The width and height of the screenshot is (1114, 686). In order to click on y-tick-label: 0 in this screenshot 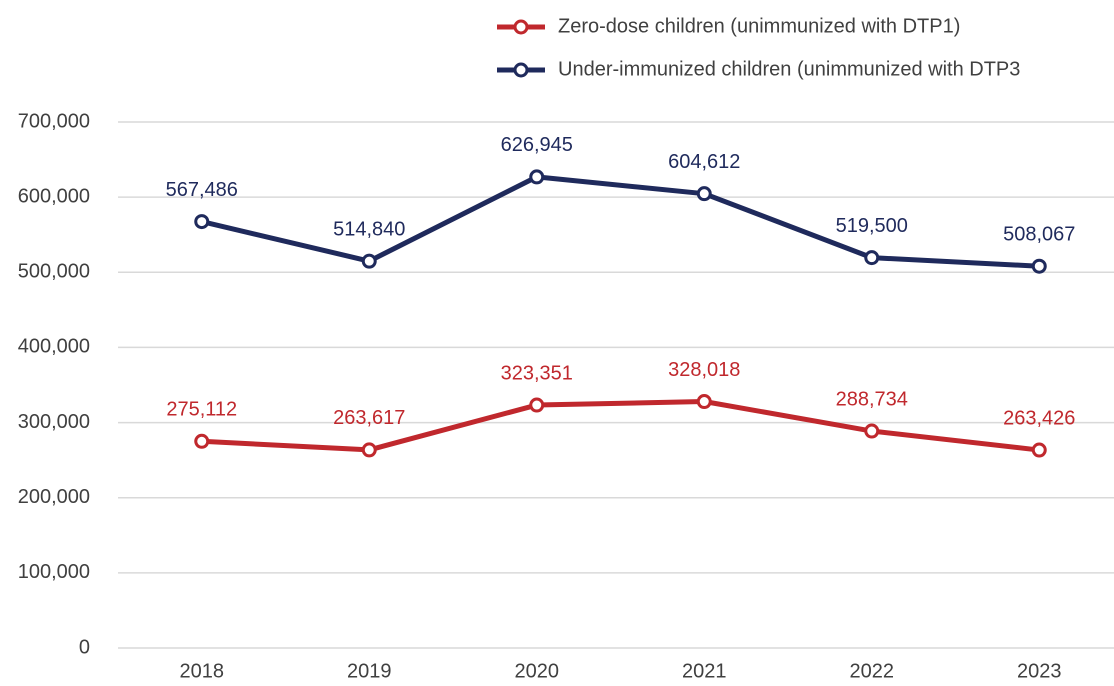, I will do `click(84, 647)`.